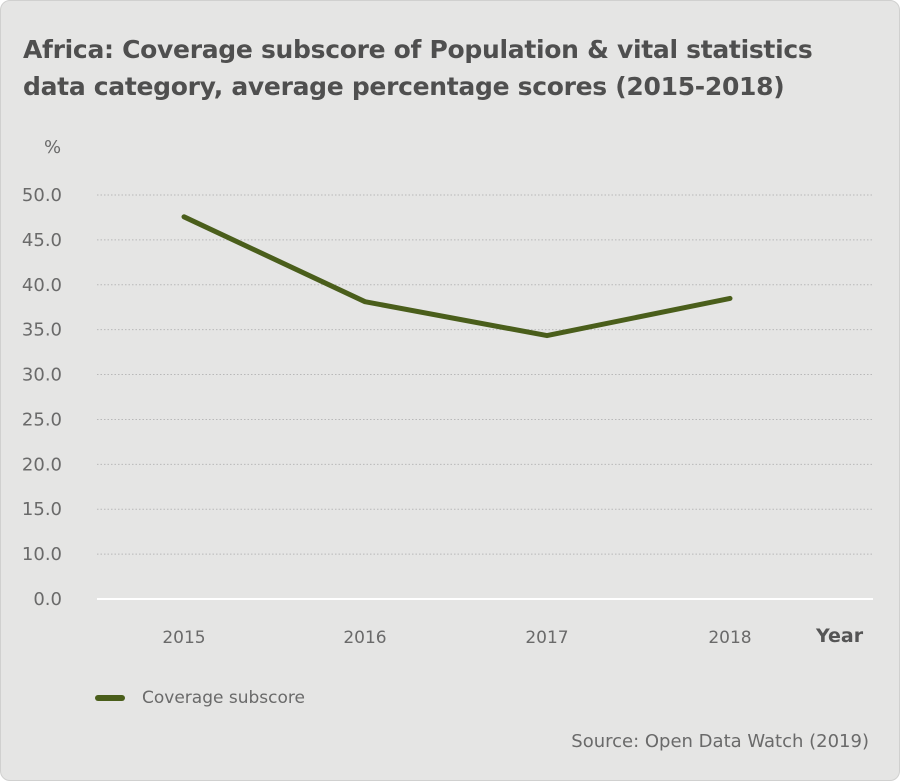 This screenshot has width=900, height=782. Describe the element at coordinates (720, 741) in the screenshot. I see `source-note: Source: Open Data Watch (2019)` at that location.